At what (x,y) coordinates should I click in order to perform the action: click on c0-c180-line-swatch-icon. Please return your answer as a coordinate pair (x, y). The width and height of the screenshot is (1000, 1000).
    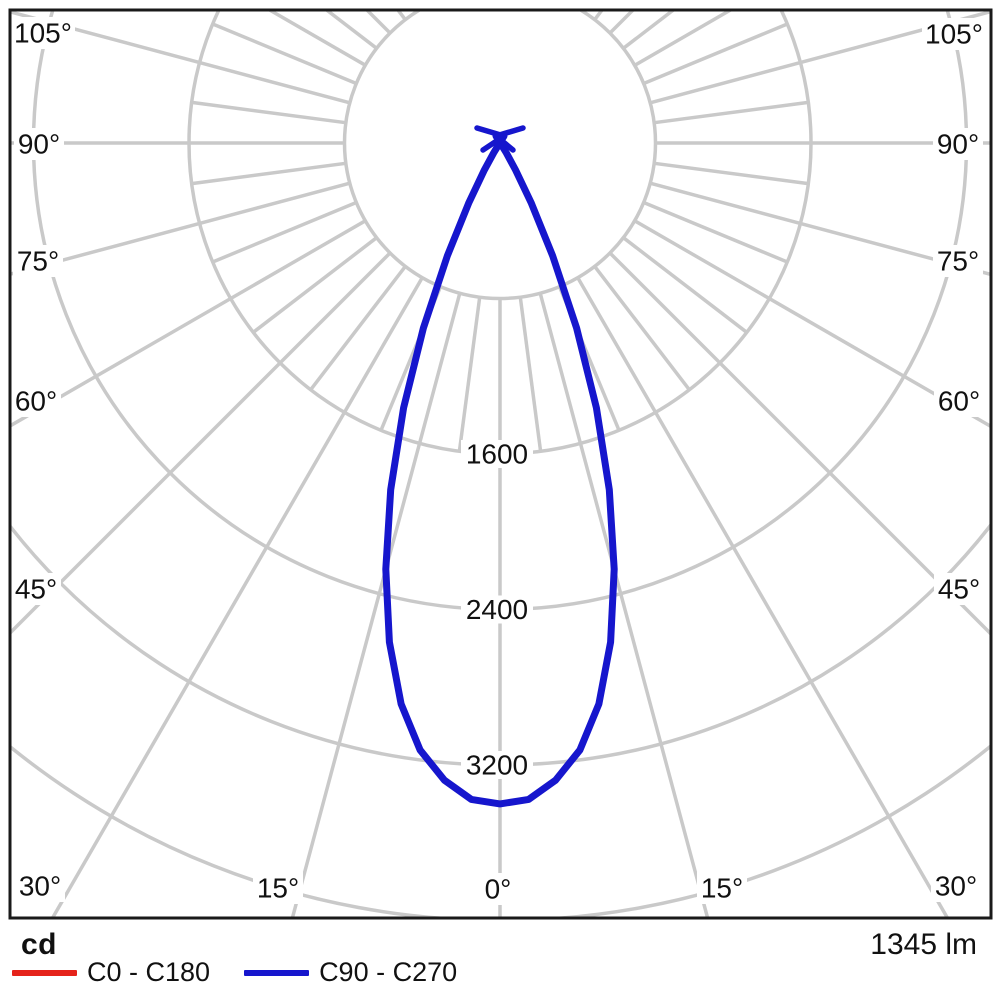
    Looking at the image, I should click on (44, 972).